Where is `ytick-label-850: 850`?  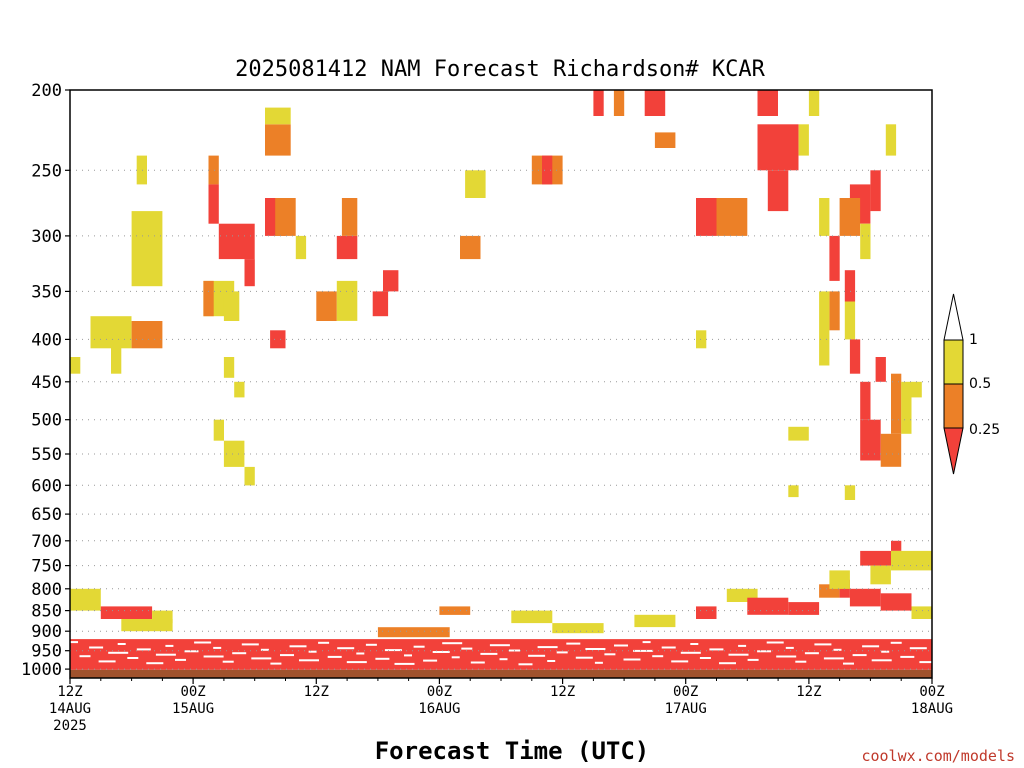
ytick-label-850: 850 is located at coordinates (46, 612).